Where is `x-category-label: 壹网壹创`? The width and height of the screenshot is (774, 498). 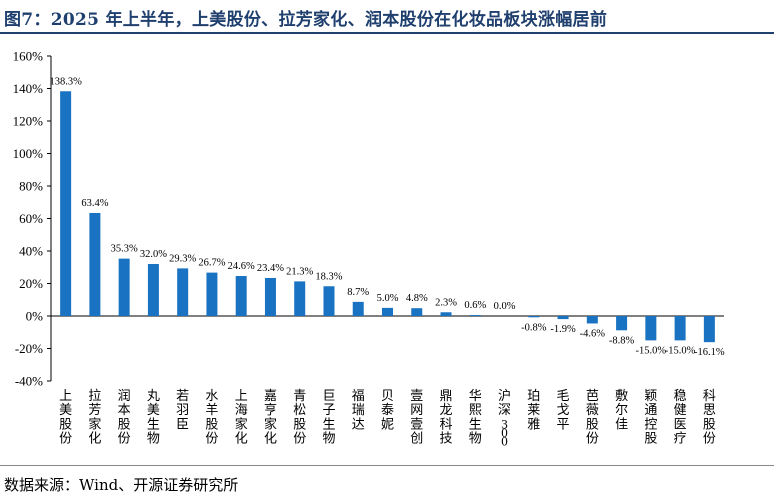 x-category-label: 壹网壹创 is located at coordinates (416, 417).